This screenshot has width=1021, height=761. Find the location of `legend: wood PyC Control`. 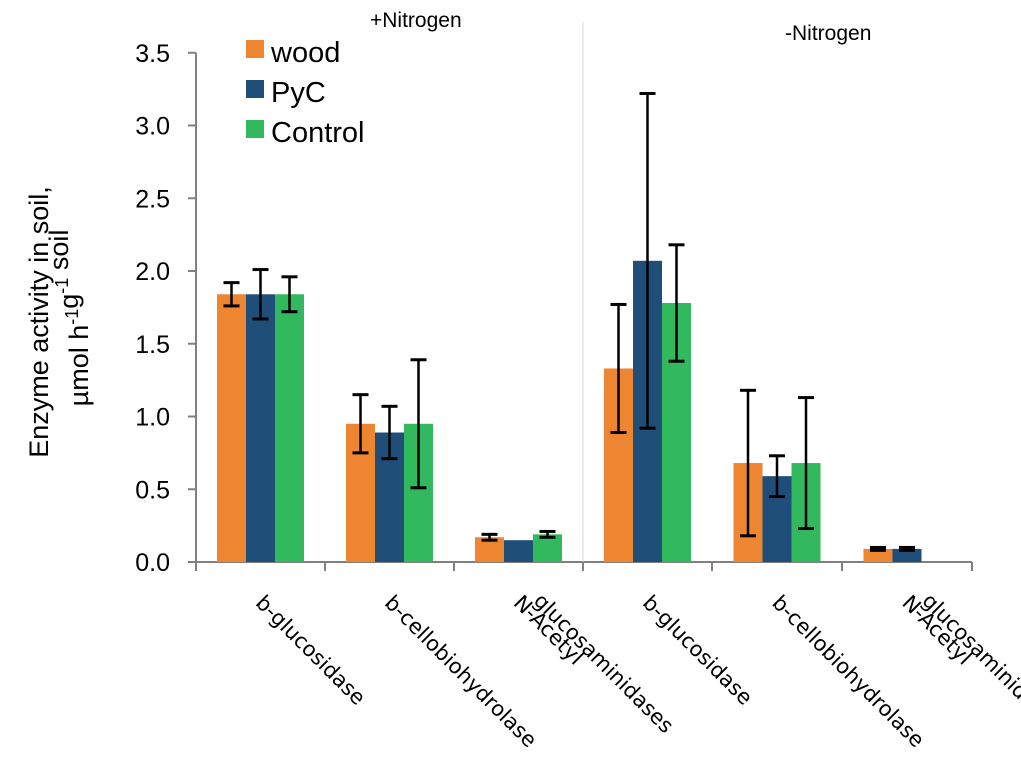

legend: wood PyC Control is located at coordinates (305, 93).